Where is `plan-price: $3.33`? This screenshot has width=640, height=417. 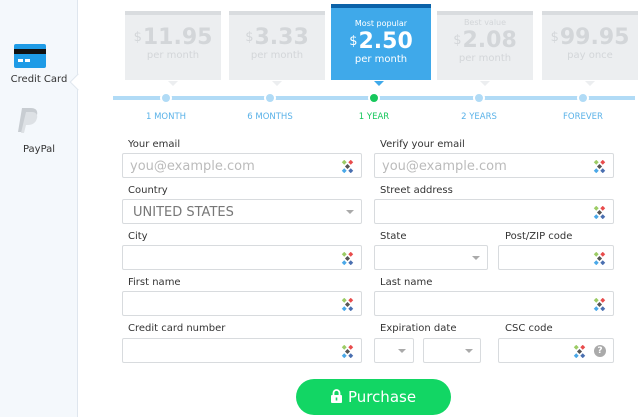
plan-price: $3.33 is located at coordinates (277, 38).